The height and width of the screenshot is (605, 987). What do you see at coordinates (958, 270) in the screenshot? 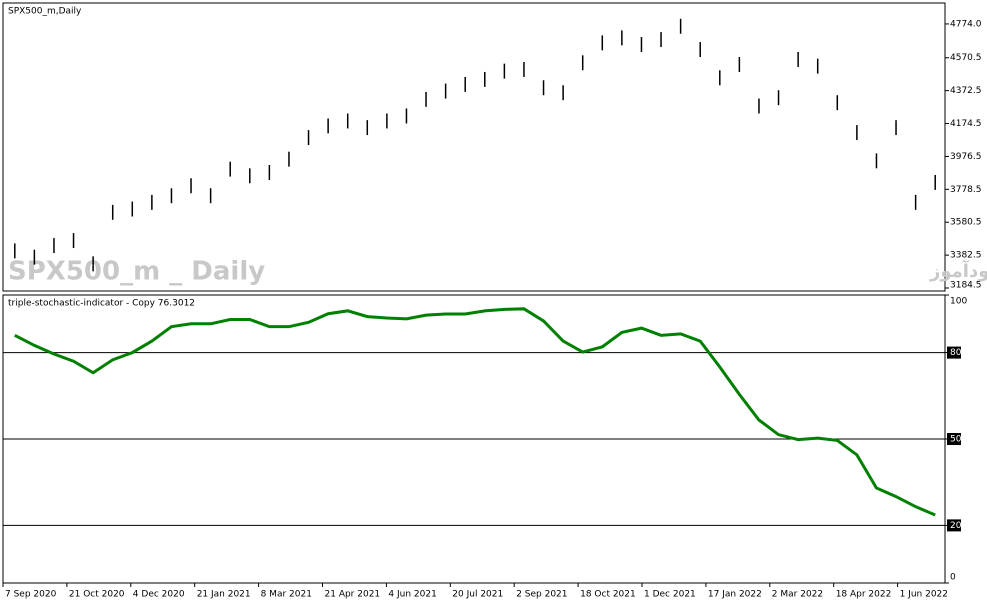
I see `annotation: انتشار در سایت سودآموز` at bounding box center [958, 270].